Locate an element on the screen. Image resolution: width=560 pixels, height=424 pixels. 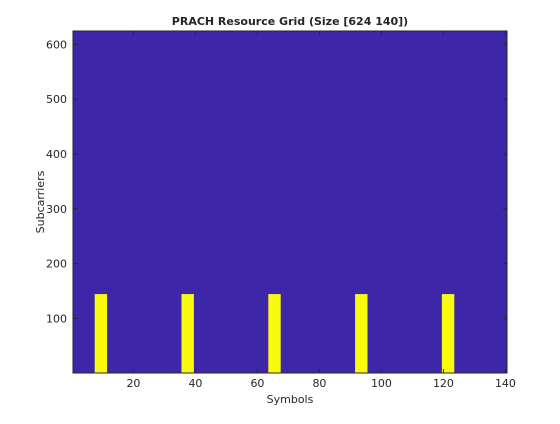
x-tick-label: 100 is located at coordinates (381, 383).